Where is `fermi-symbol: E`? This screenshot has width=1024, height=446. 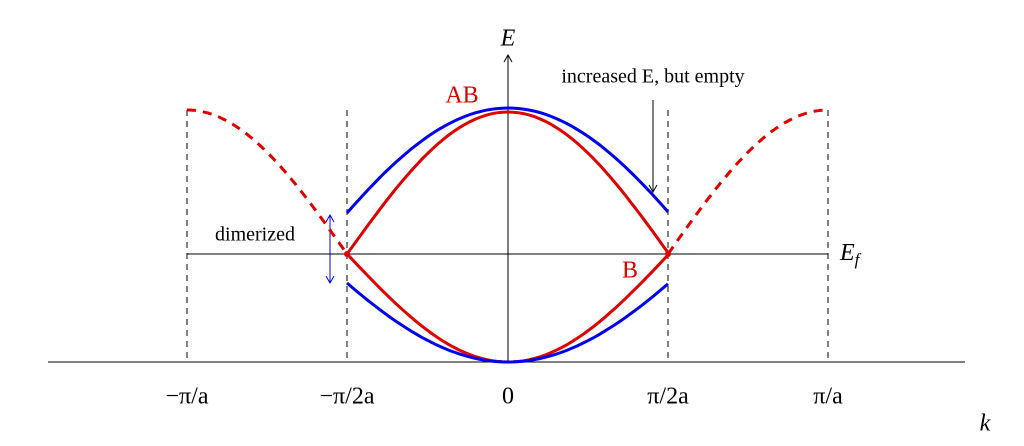 fermi-symbol: E is located at coordinates (847, 253).